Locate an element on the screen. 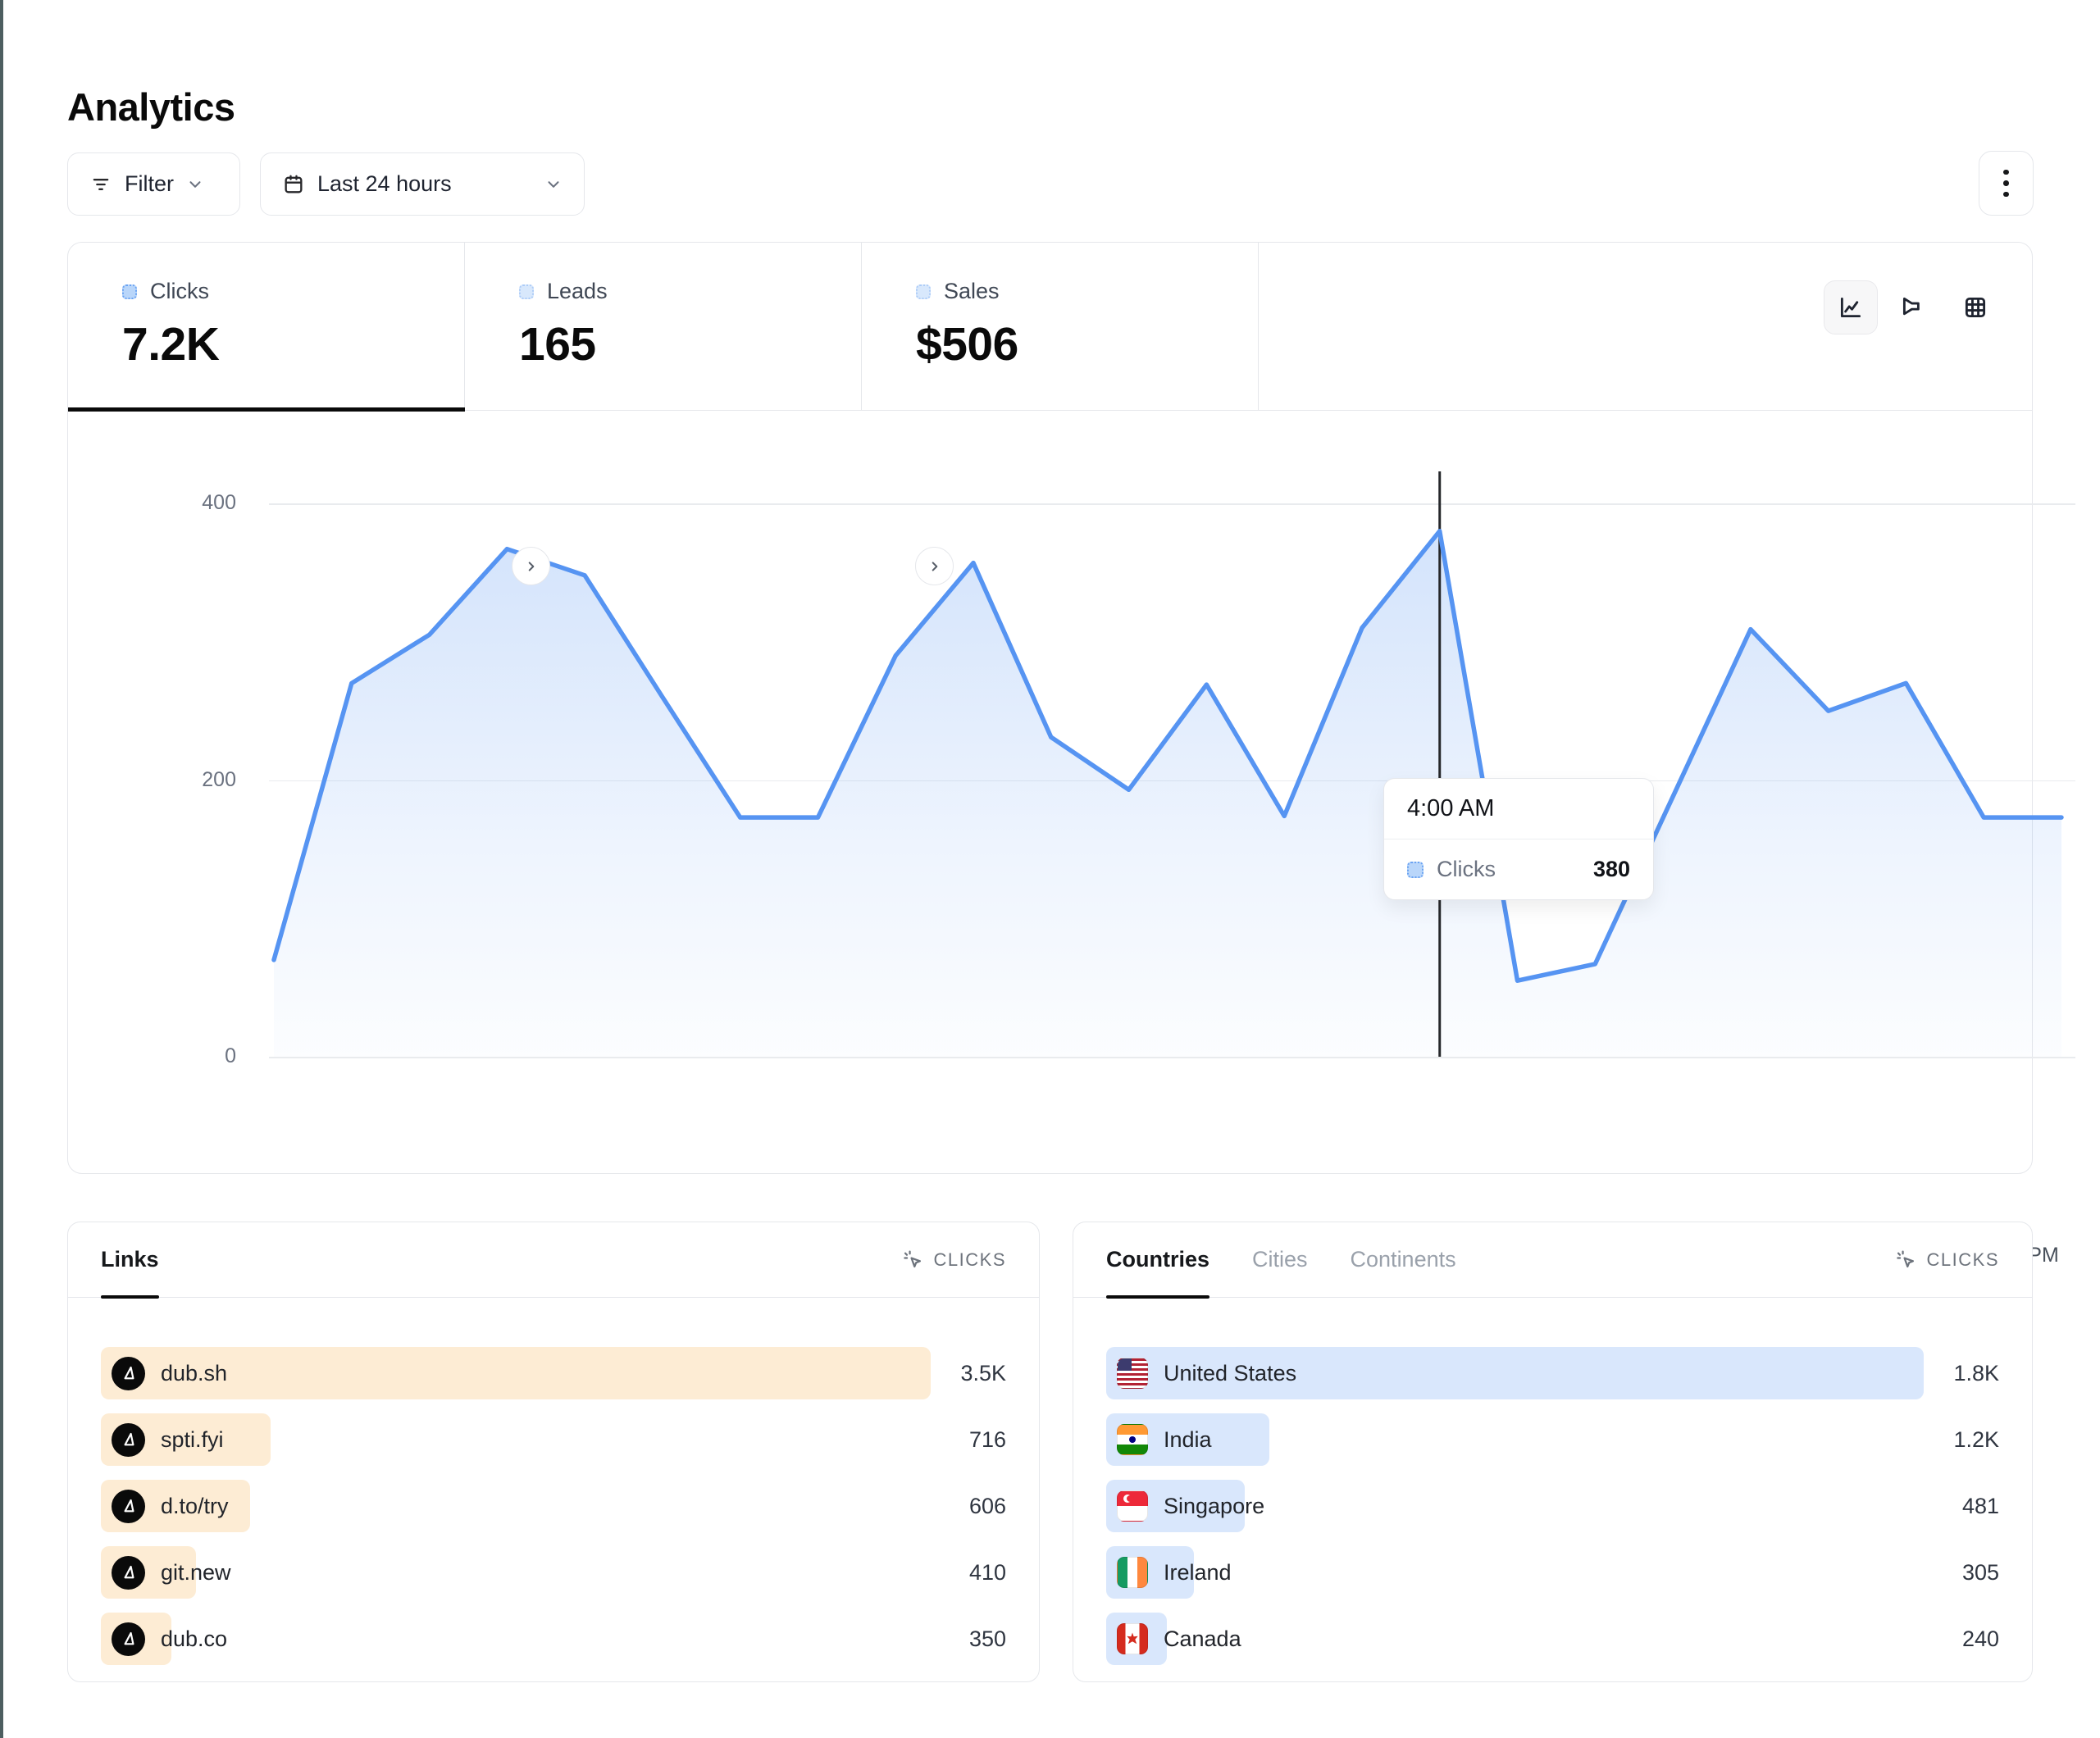  adjacent-panel-edge is located at coordinates (1, 869).